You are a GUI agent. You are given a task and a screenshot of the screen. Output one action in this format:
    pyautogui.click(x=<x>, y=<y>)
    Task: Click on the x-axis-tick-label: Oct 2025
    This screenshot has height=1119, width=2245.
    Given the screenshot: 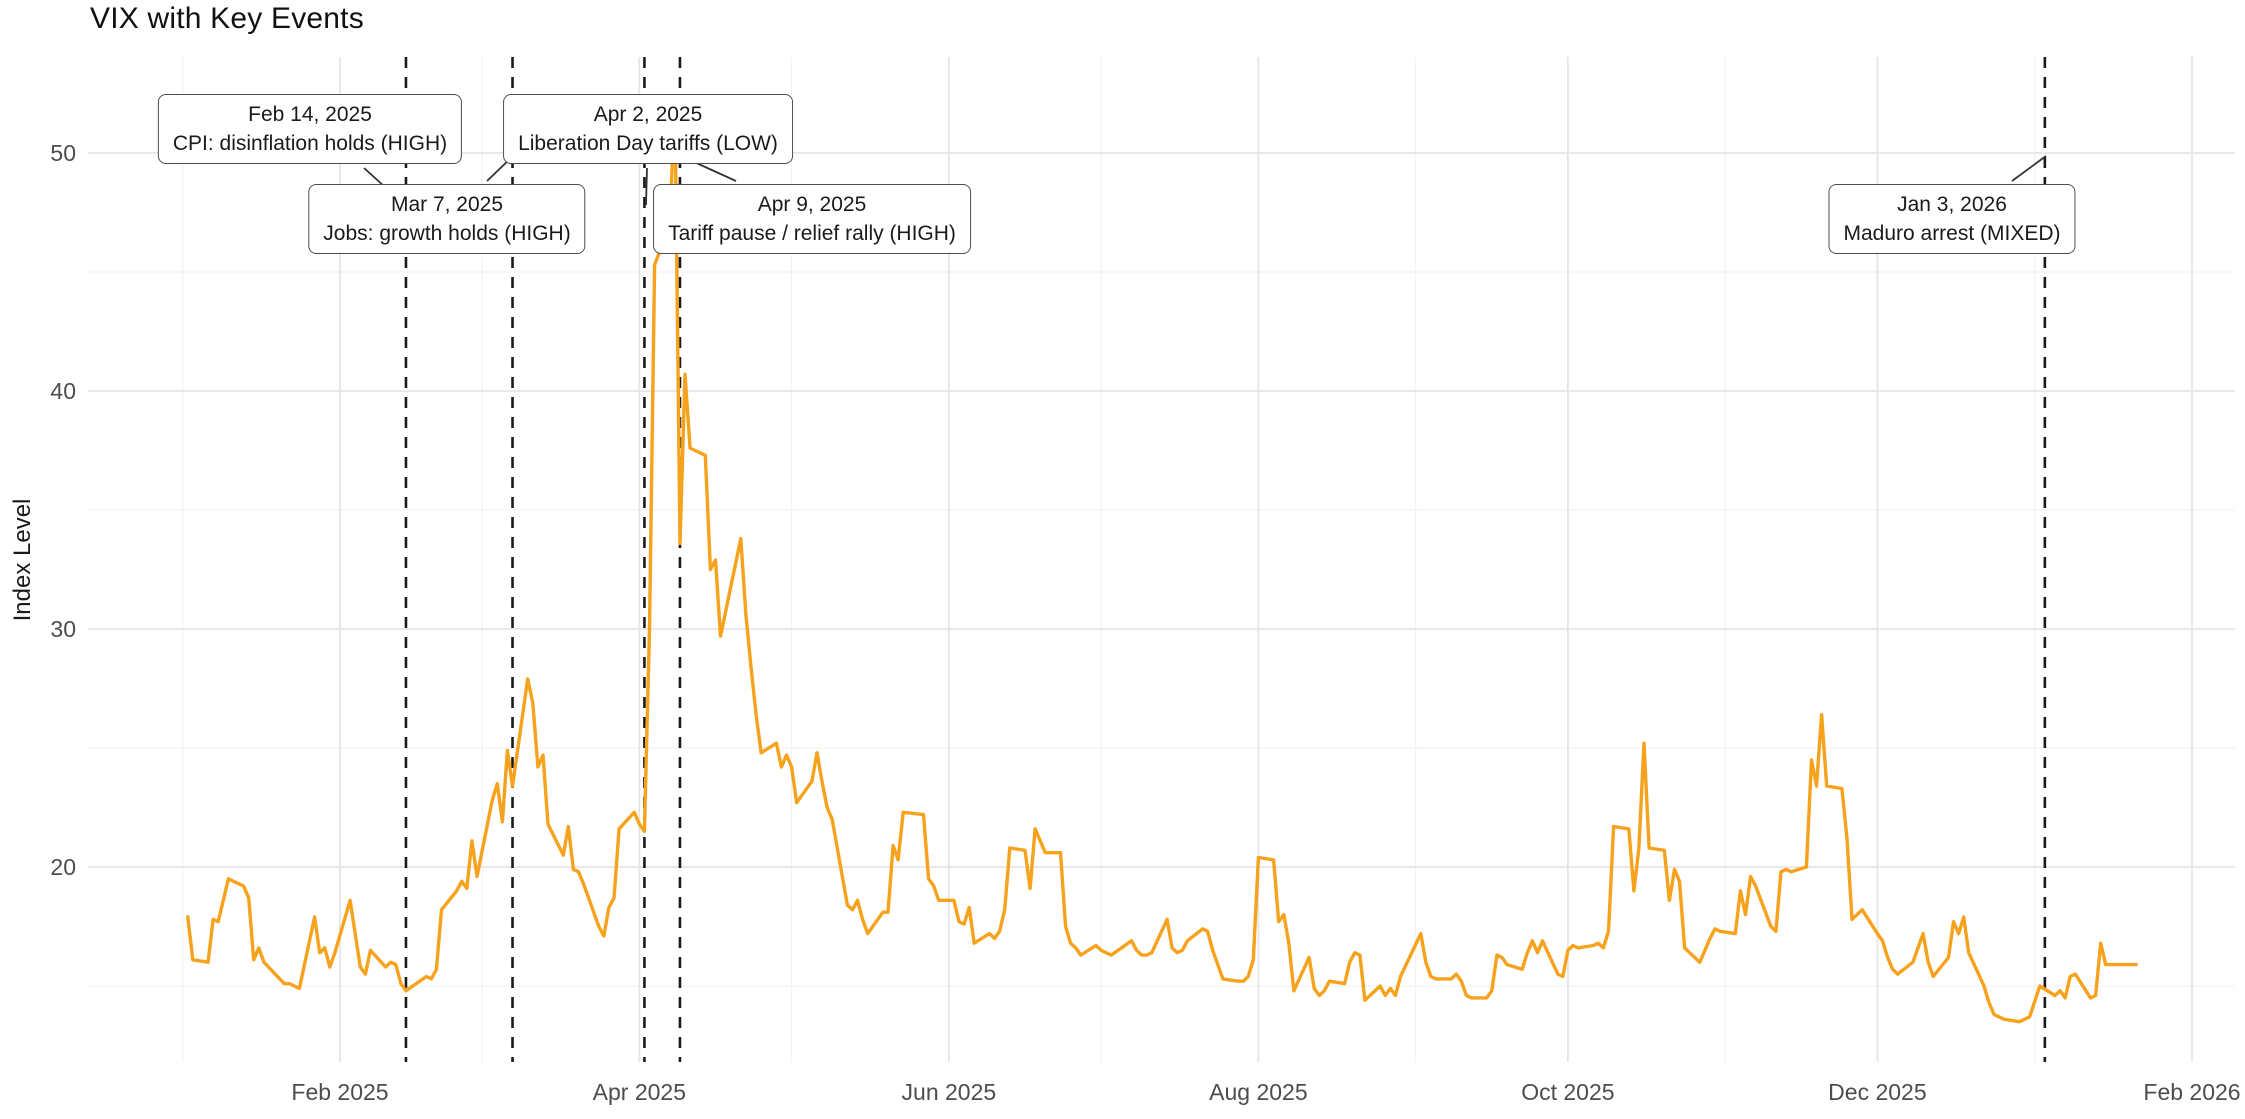 What is the action you would take?
    pyautogui.click(x=1567, y=1092)
    